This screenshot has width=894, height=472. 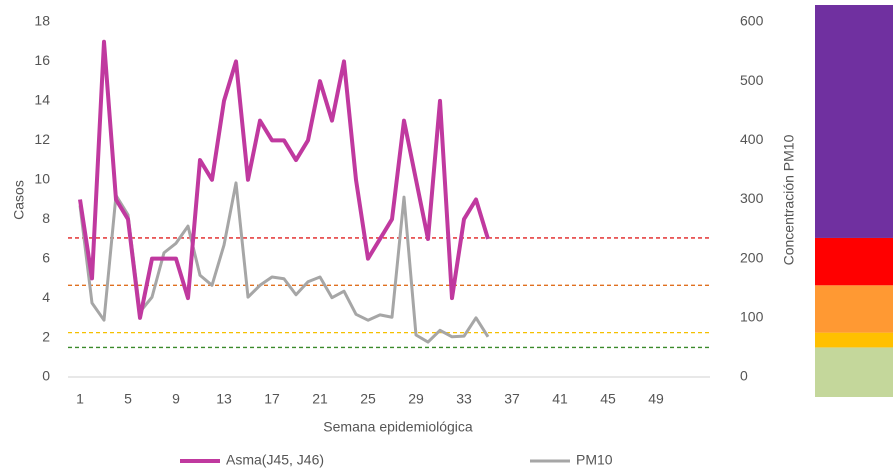 What do you see at coordinates (398, 427) in the screenshot?
I see `x-axis-title: Semana epidemiológica` at bounding box center [398, 427].